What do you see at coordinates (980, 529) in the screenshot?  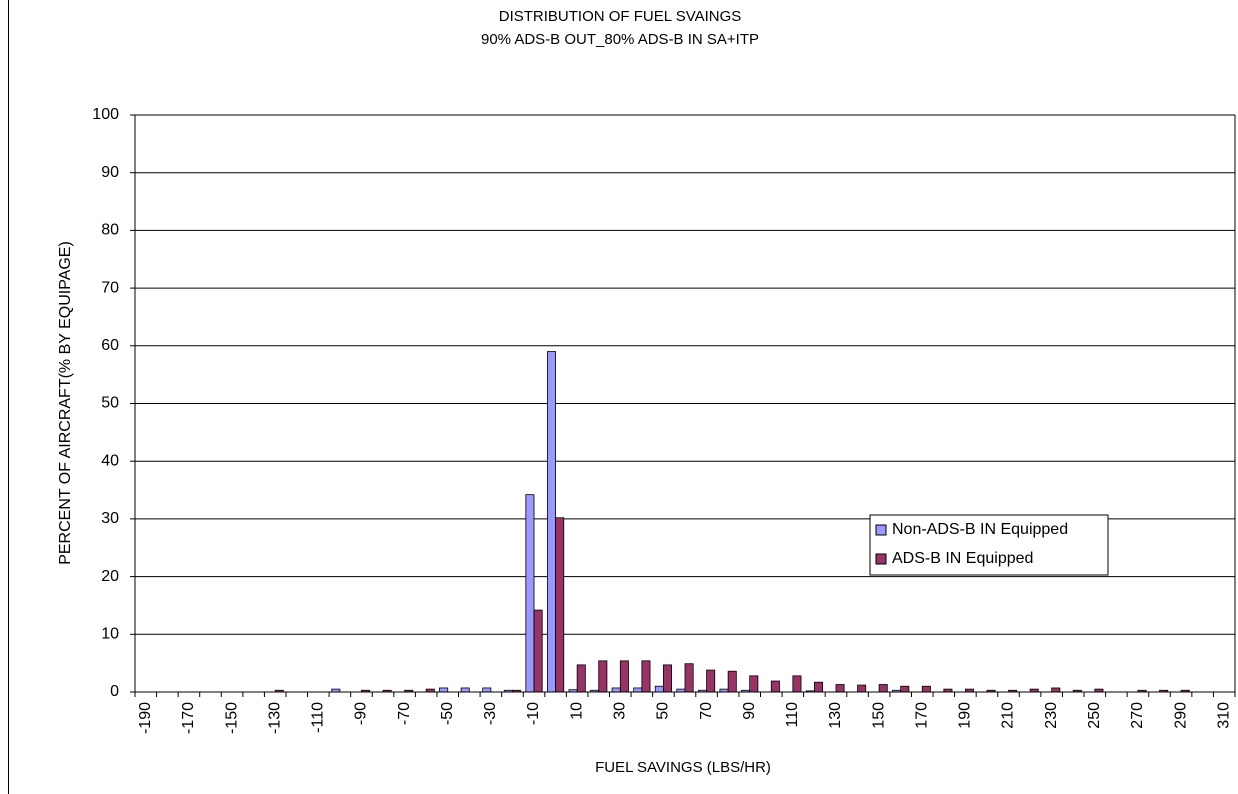 I see `legend-label: Non-ADS-B IN Equipped` at bounding box center [980, 529].